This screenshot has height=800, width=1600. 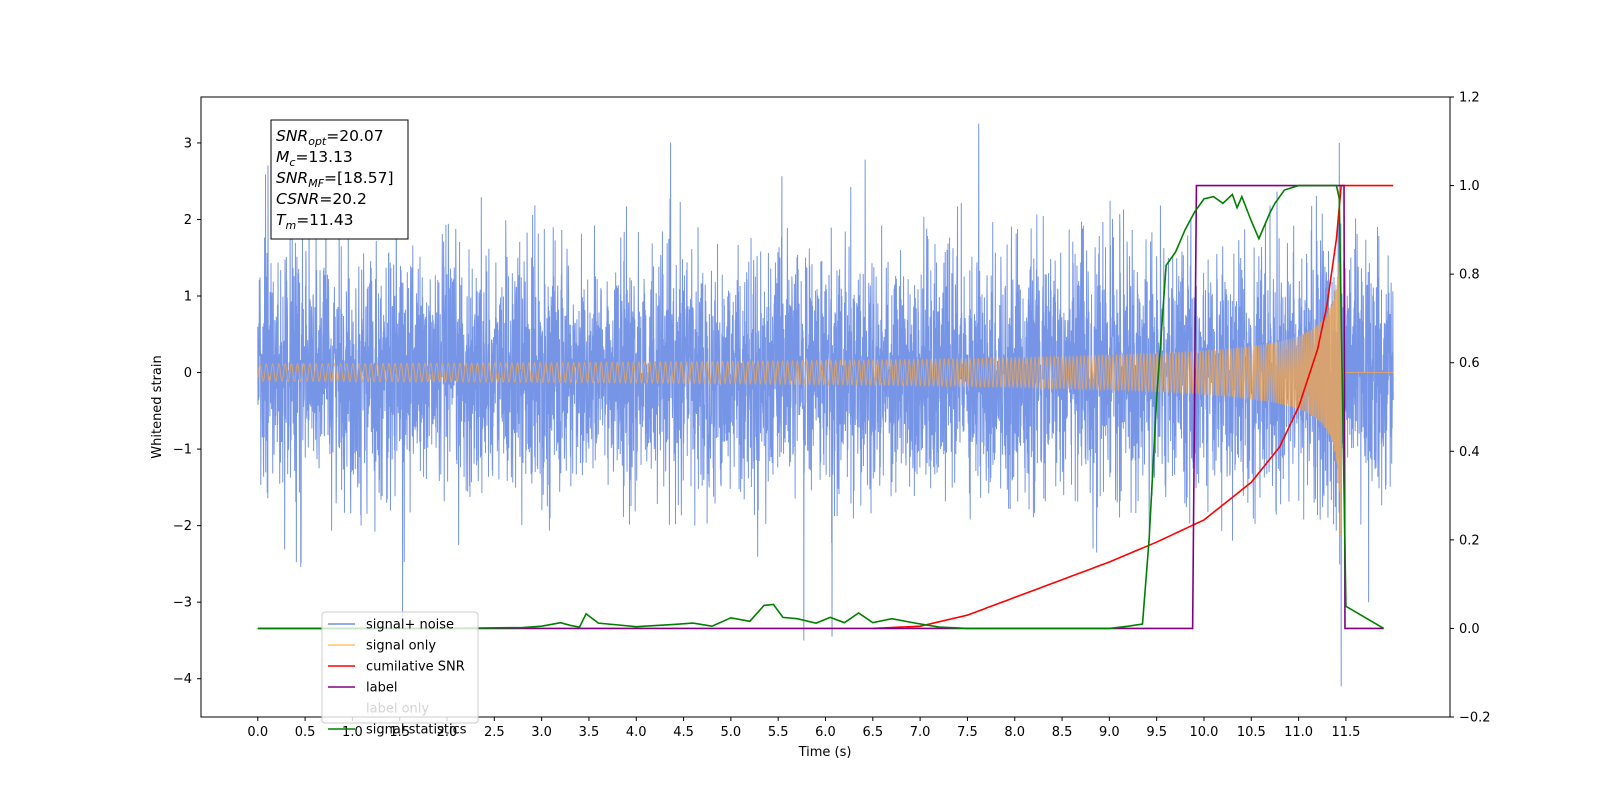 What do you see at coordinates (358, 178) in the screenshot?
I see `info-value: =[18.57]` at bounding box center [358, 178].